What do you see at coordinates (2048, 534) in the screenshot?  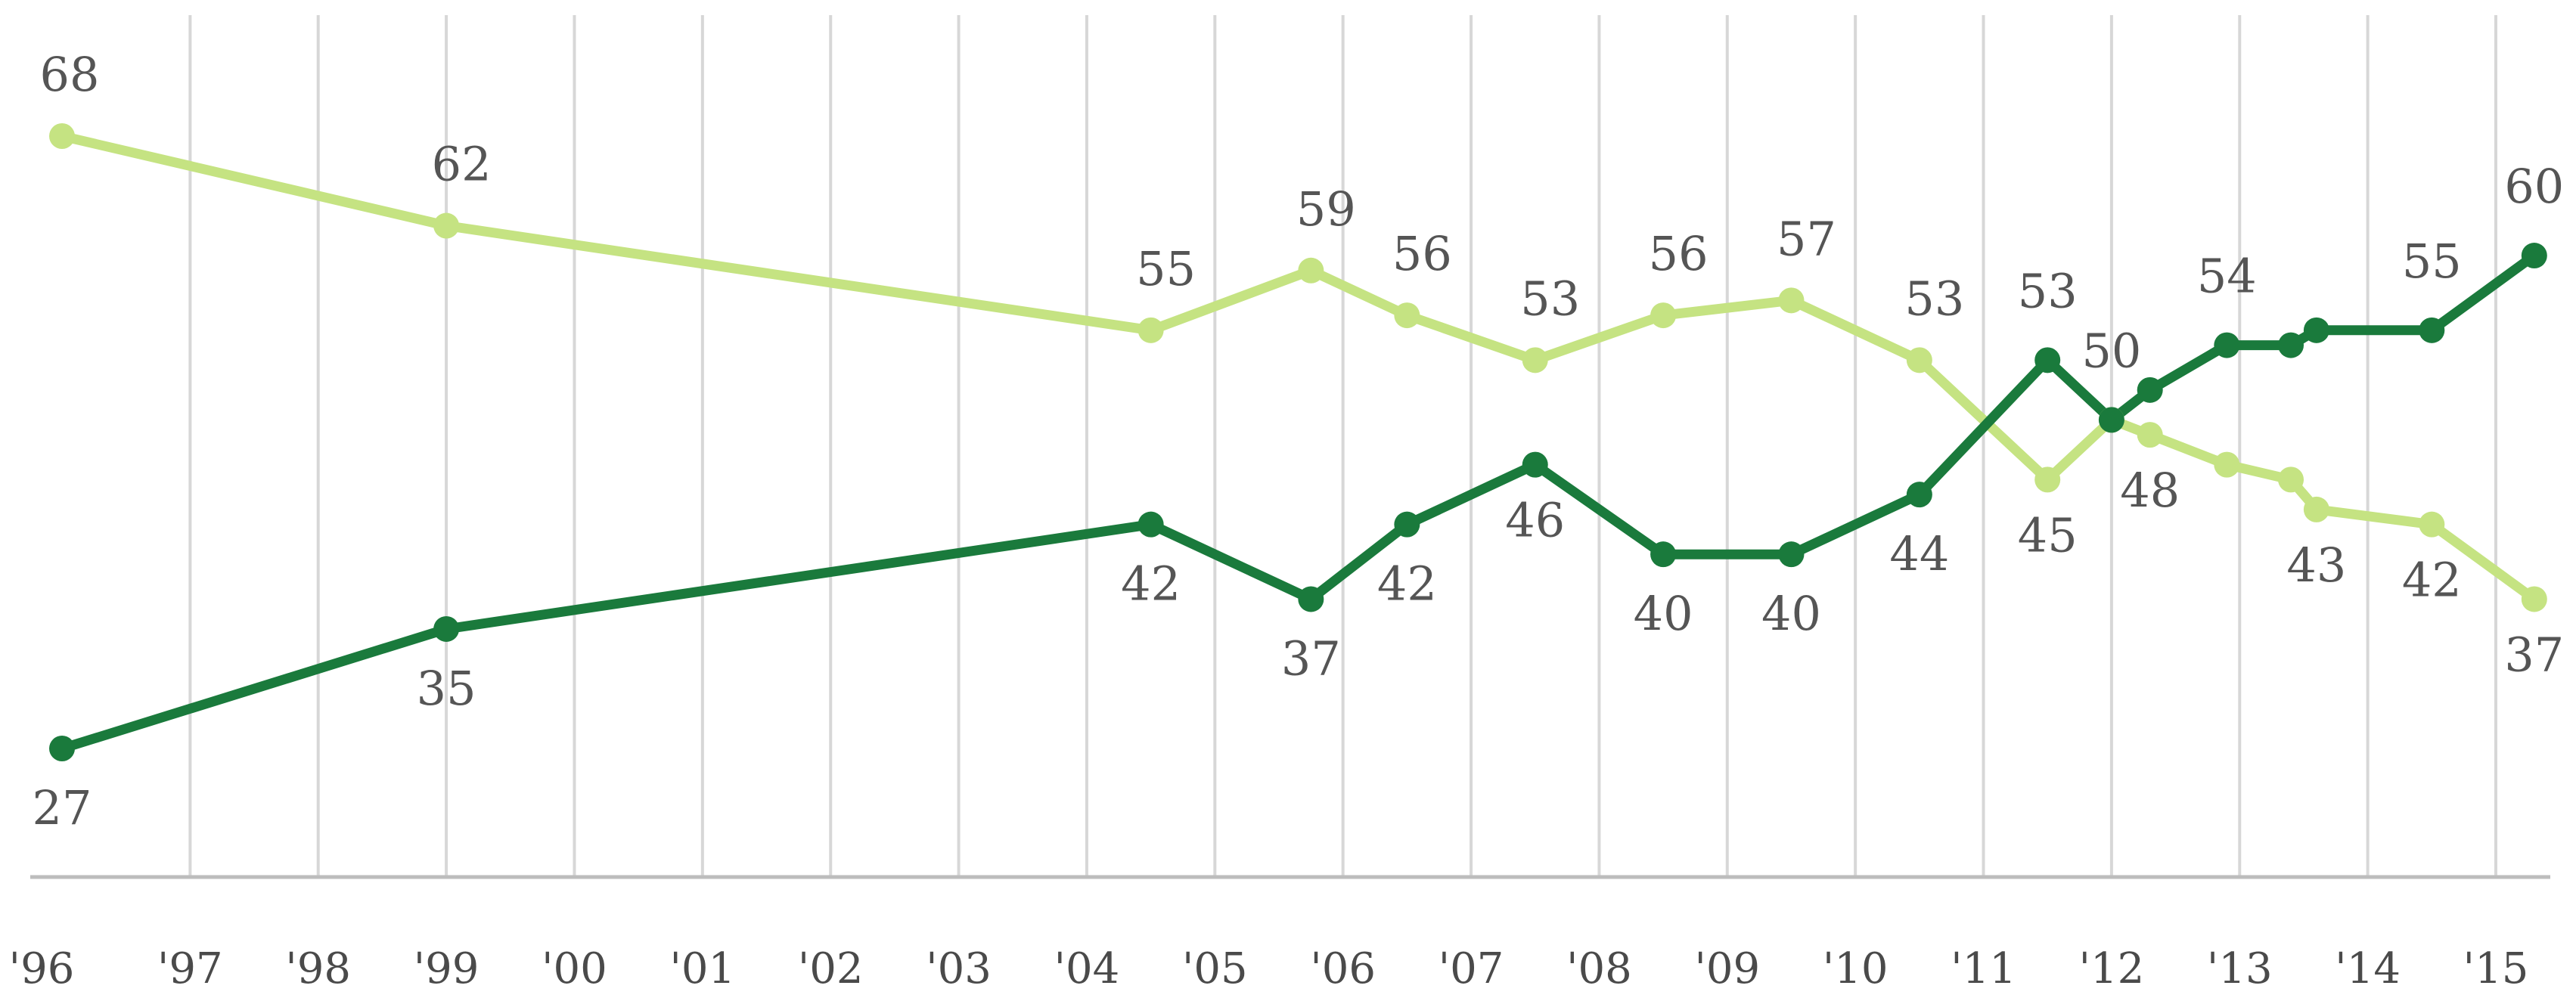 I see `light-series-data-label: 45` at bounding box center [2048, 534].